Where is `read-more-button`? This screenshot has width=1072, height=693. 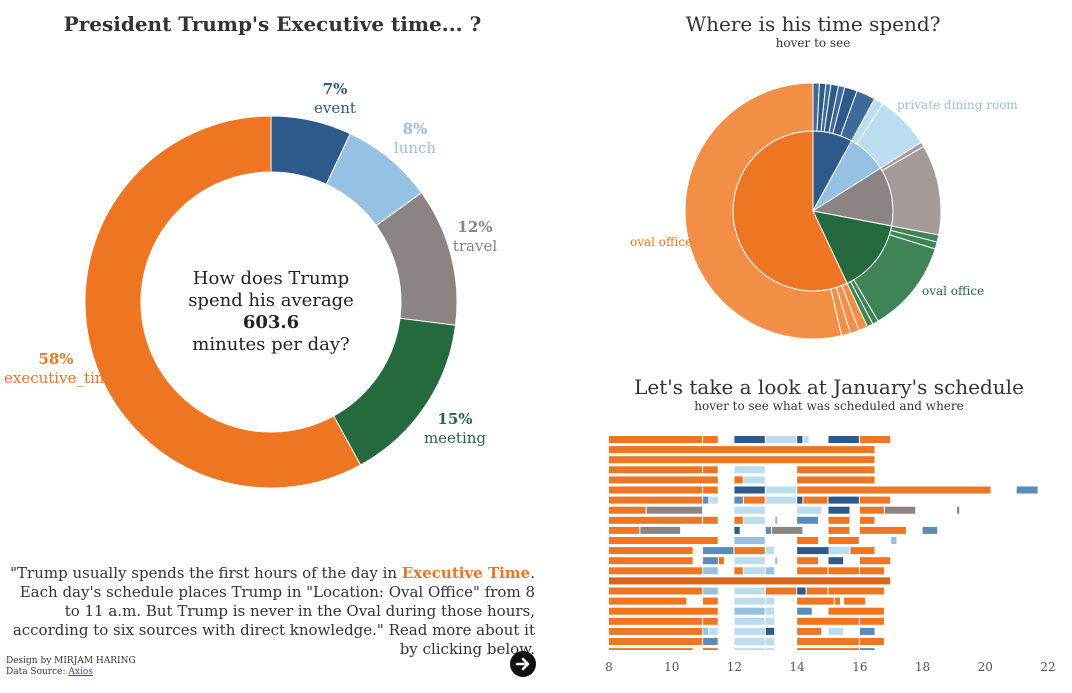 read-more-button is located at coordinates (523, 664).